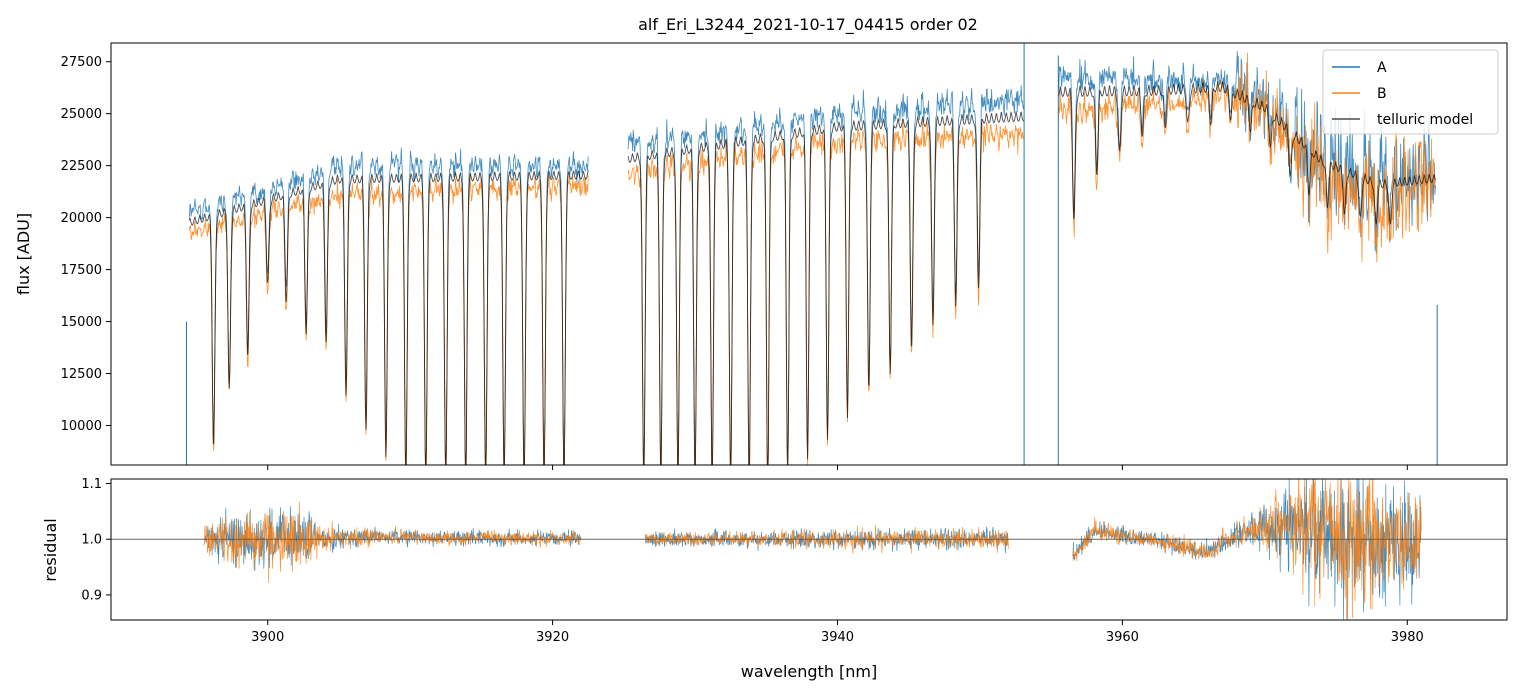  I want to click on flux-y-tick-label: 22500, so click(81, 166).